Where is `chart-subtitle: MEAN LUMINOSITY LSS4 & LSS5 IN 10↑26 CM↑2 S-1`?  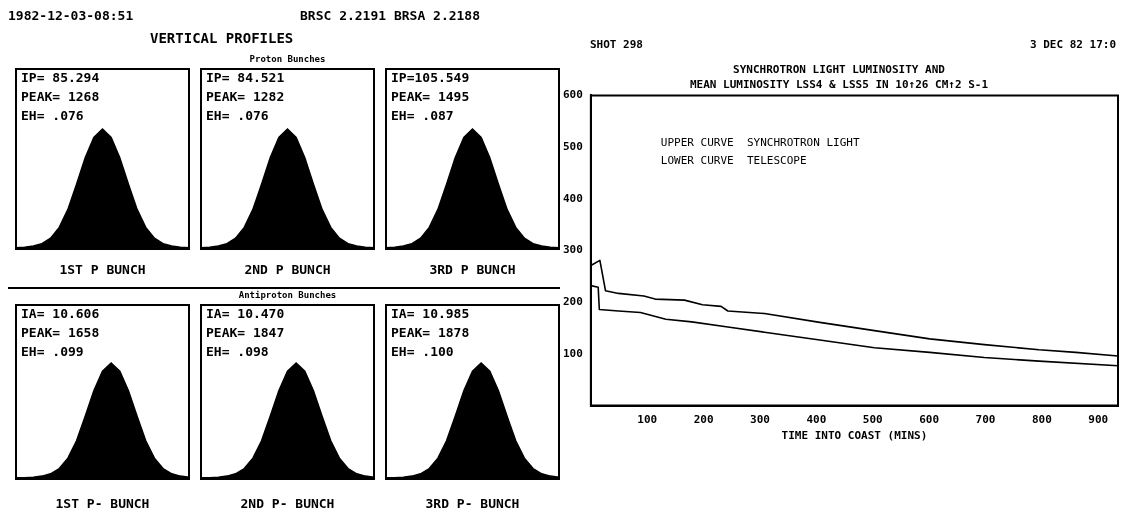 chart-subtitle: MEAN LUMINOSITY LSS4 & LSS5 IN 10↑26 CM↑2 S-1 is located at coordinates (839, 84).